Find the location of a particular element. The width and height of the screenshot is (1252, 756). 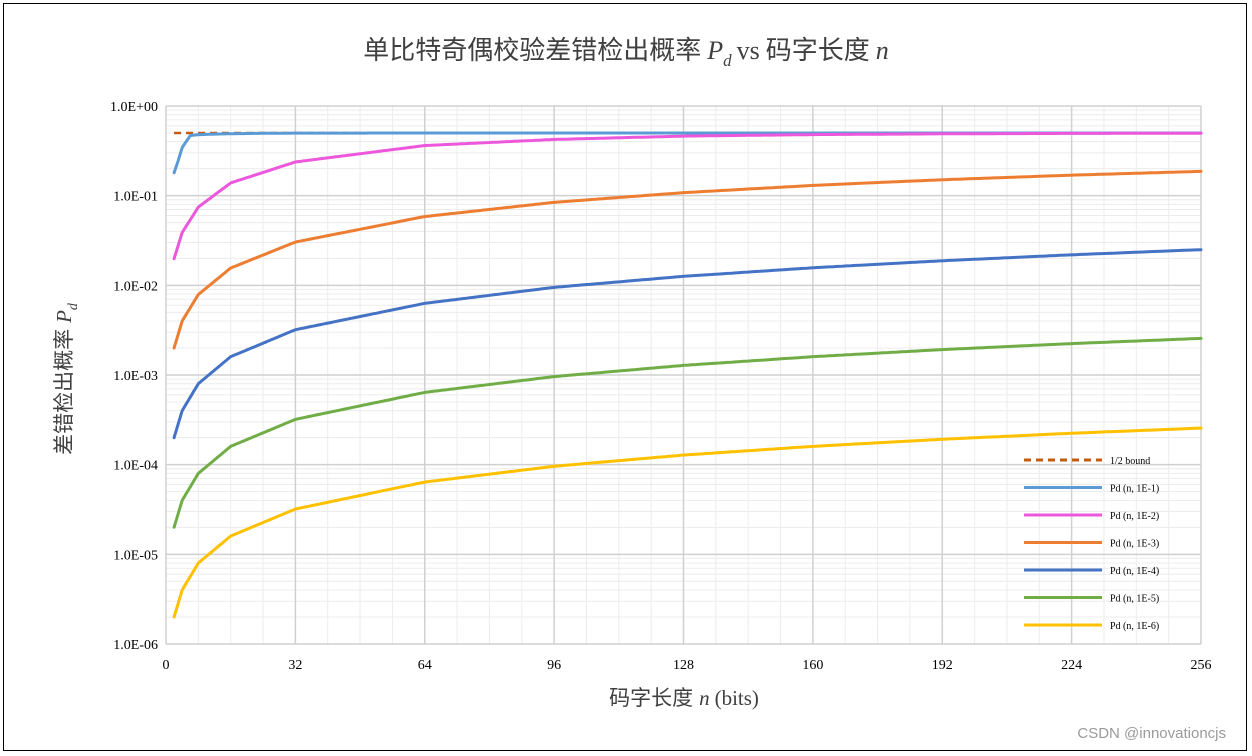

y-tick-label: 1.0E-02 is located at coordinates (135, 286).